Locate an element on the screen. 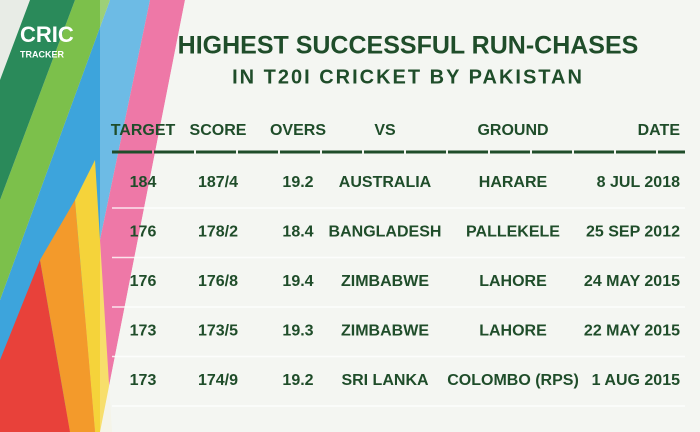  column-header: DATE is located at coordinates (659, 130).